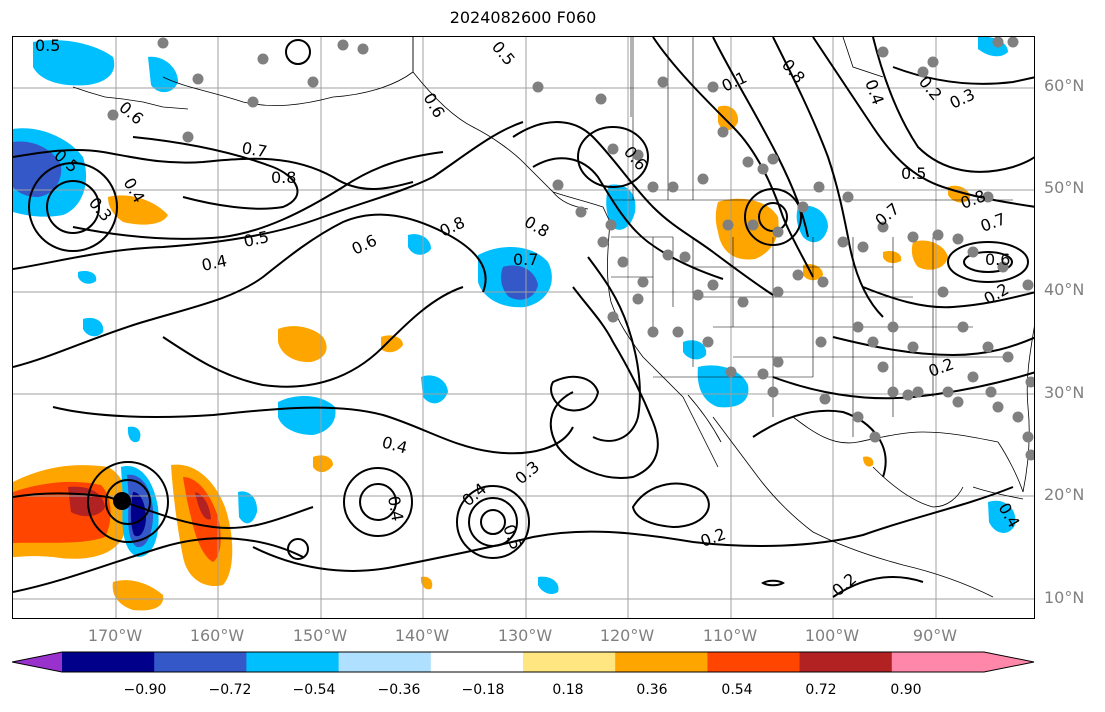 This screenshot has width=1105, height=712. Describe the element at coordinates (935, 635) in the screenshot. I see `lon-label: 90°W` at that location.